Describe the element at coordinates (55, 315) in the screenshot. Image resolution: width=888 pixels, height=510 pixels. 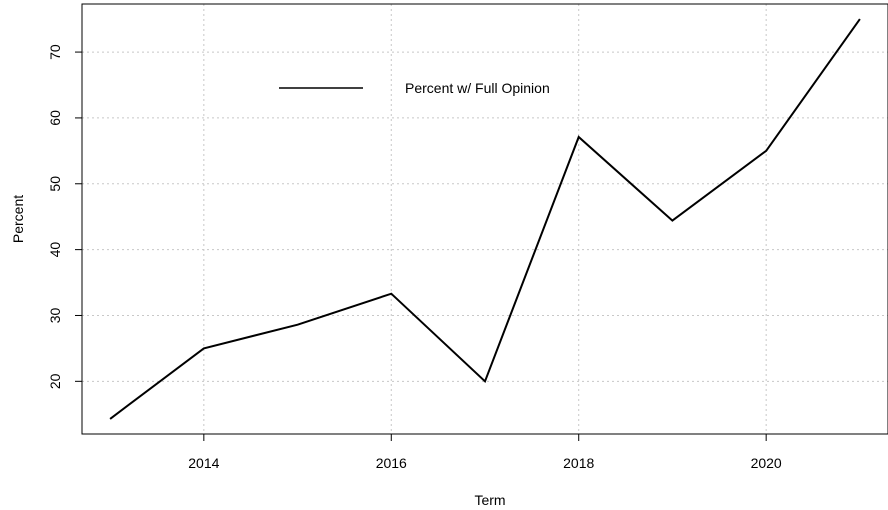
I see `y-tick-label: 30` at that location.